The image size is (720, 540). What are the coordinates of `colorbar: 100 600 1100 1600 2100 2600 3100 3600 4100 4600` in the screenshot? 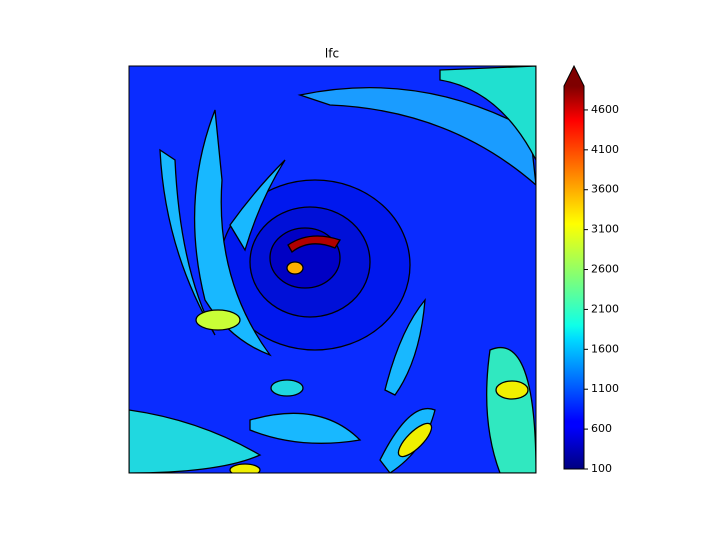 It's located at (591, 269).